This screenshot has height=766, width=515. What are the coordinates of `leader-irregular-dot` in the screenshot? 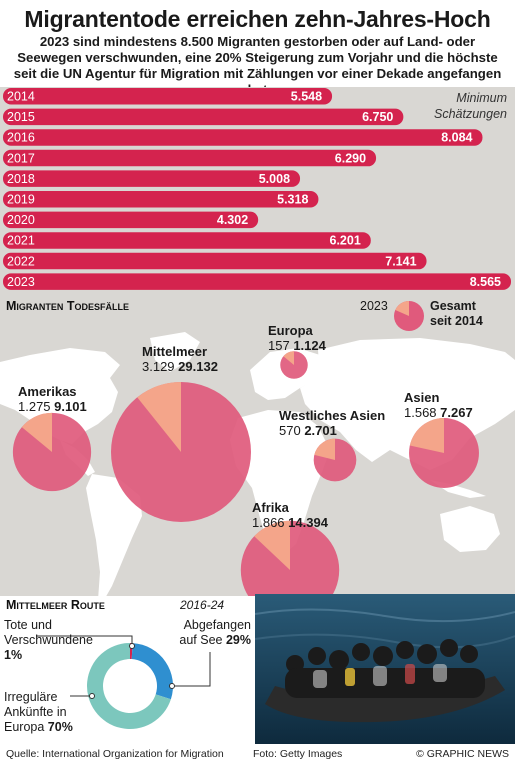 It's located at (92, 696).